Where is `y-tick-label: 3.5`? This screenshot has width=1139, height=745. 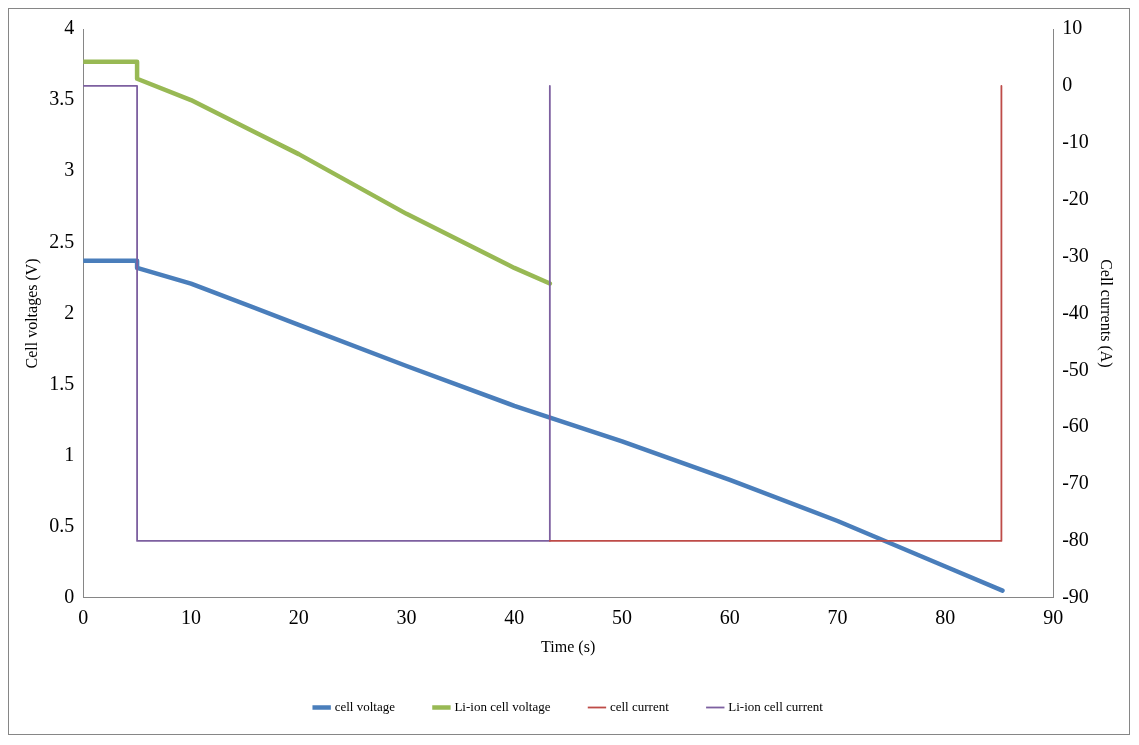 y-tick-label: 3.5 is located at coordinates (62, 98).